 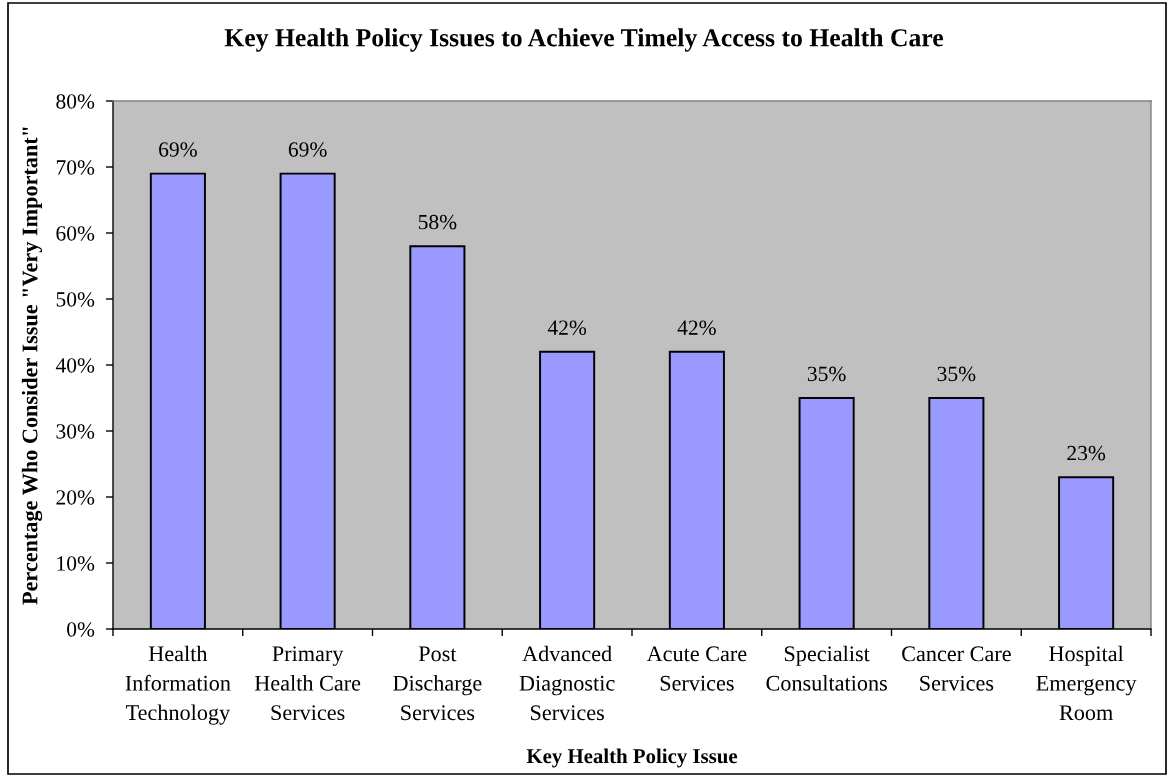 What do you see at coordinates (75, 299) in the screenshot?
I see `y-tick-label: 50%` at bounding box center [75, 299].